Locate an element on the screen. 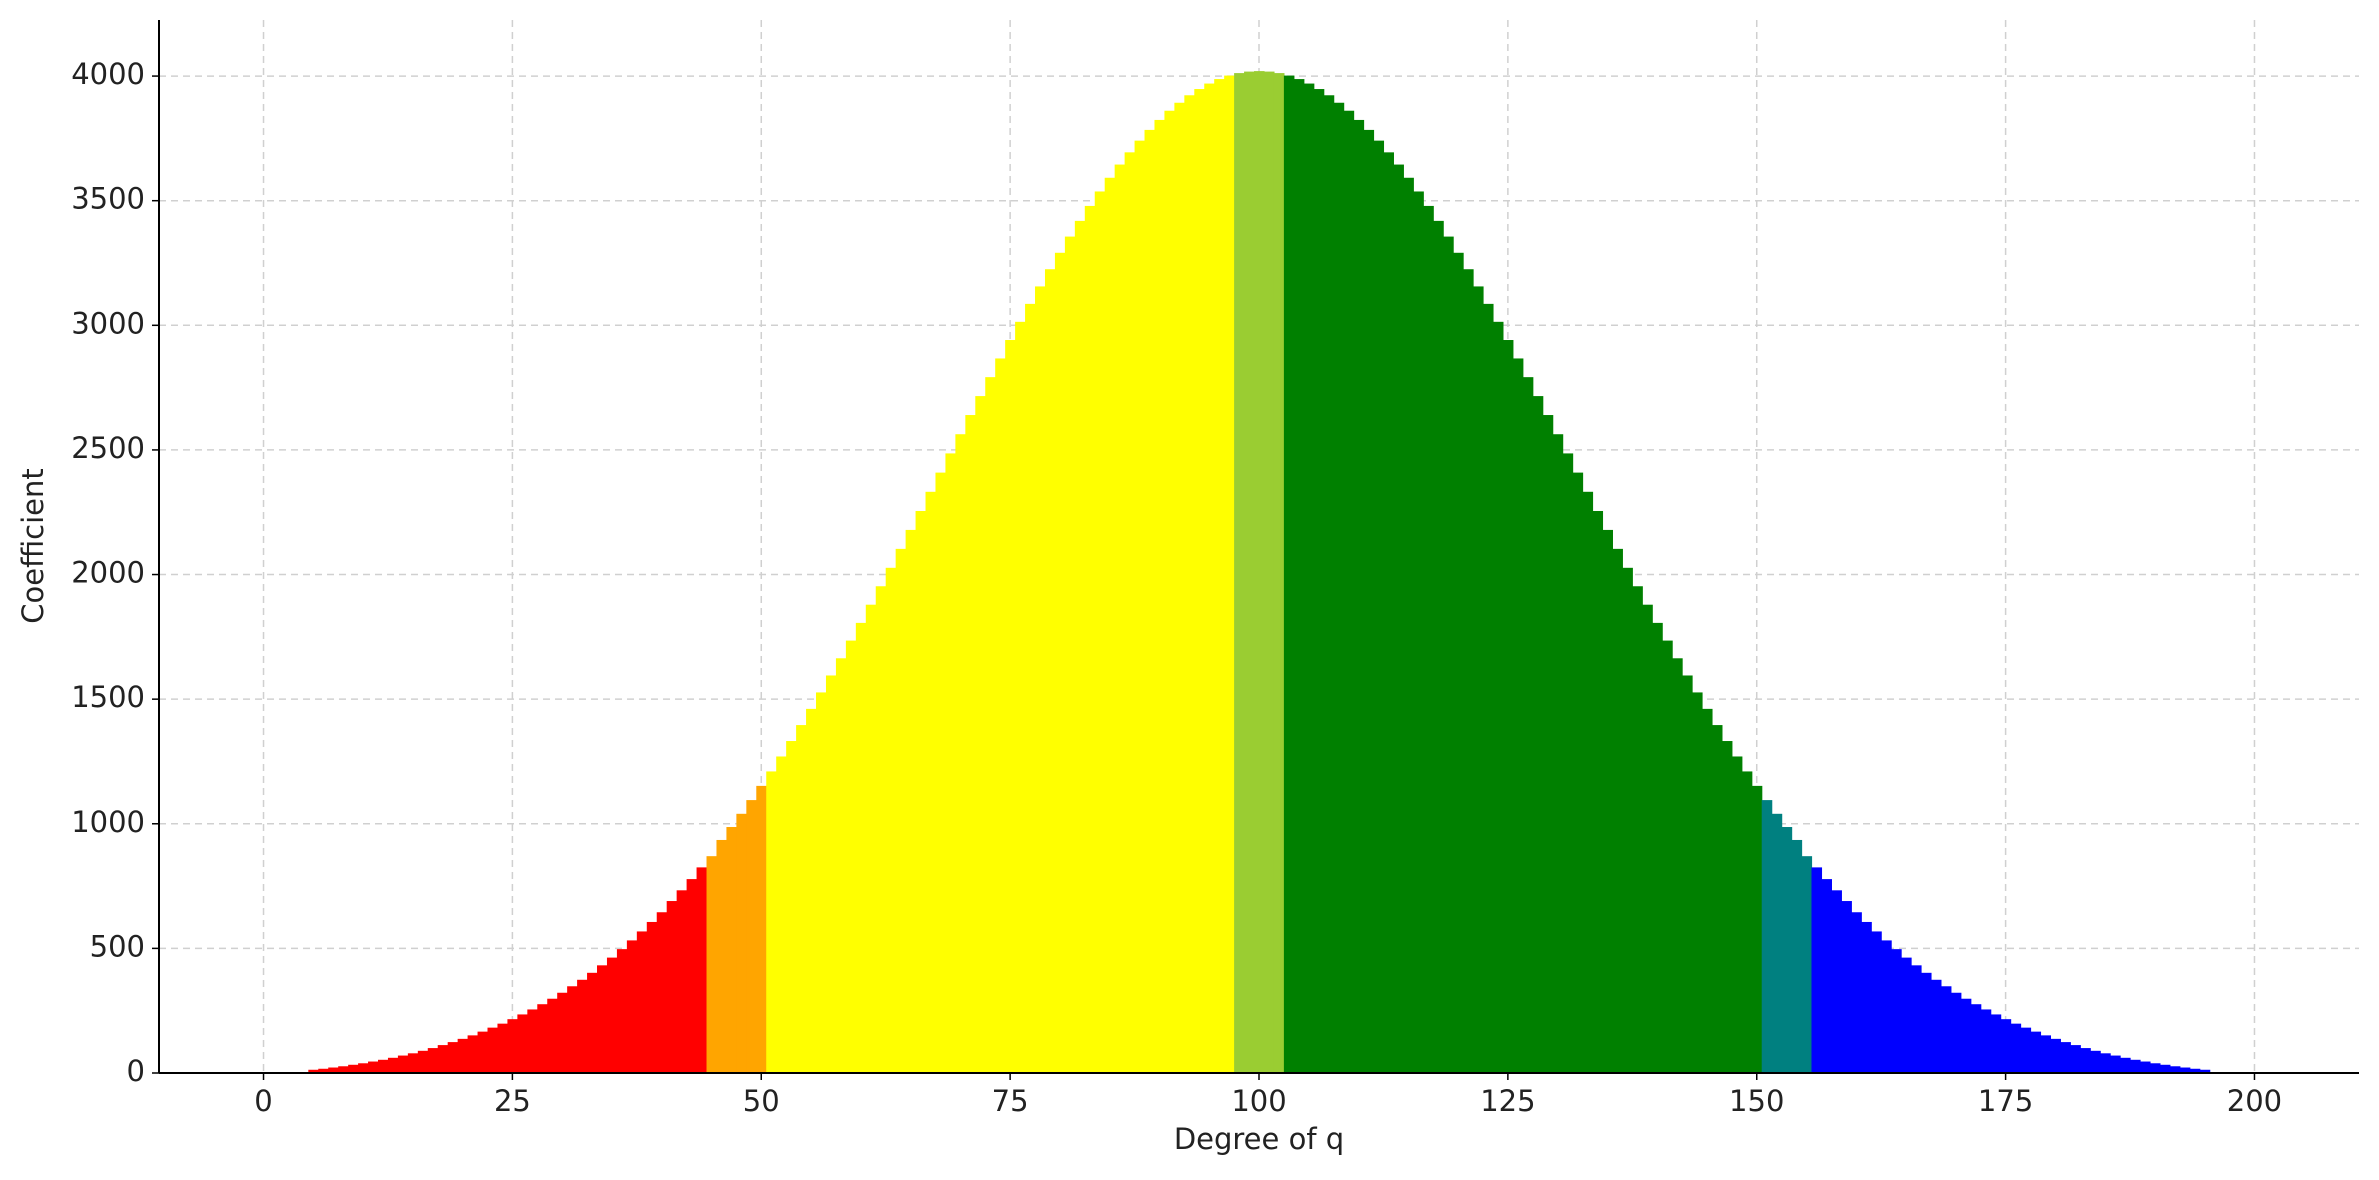 This screenshot has height=1180, width=2379. x-tick-label: 25 is located at coordinates (512, 1101).